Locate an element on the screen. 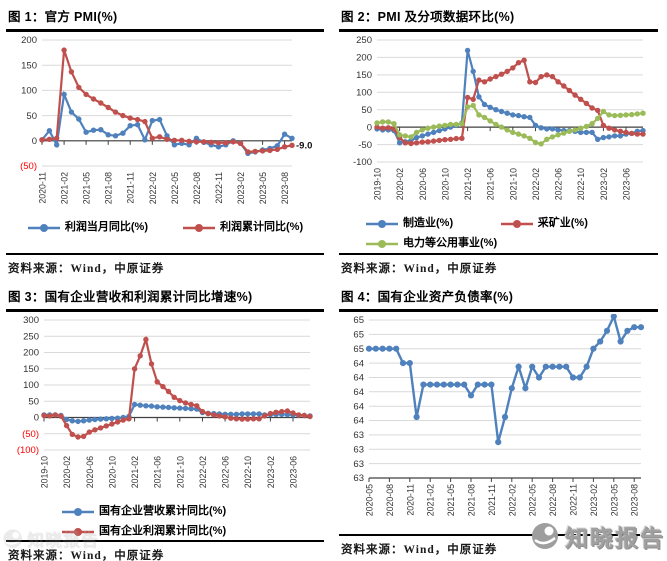 The height and width of the screenshot is (561, 667). svg-text: (100) is located at coordinates (28, 450).